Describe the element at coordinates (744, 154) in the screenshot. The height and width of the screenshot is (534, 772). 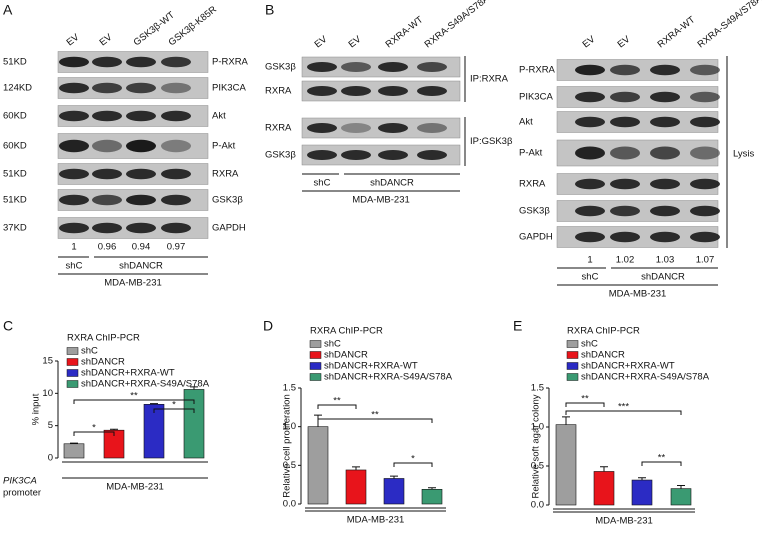
I see `lysis-label: Lysis` at that location.